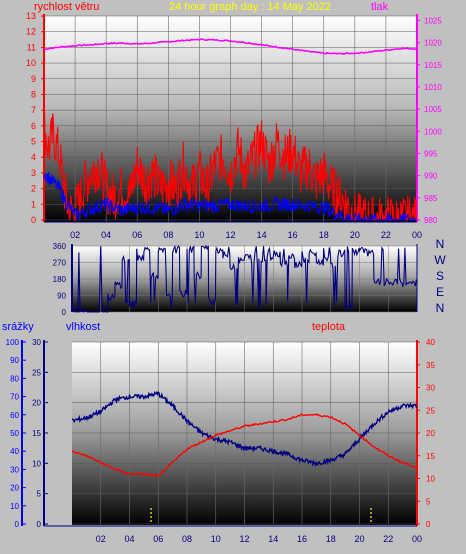  I want to click on wind-time-tick-label: 10, so click(199, 235).